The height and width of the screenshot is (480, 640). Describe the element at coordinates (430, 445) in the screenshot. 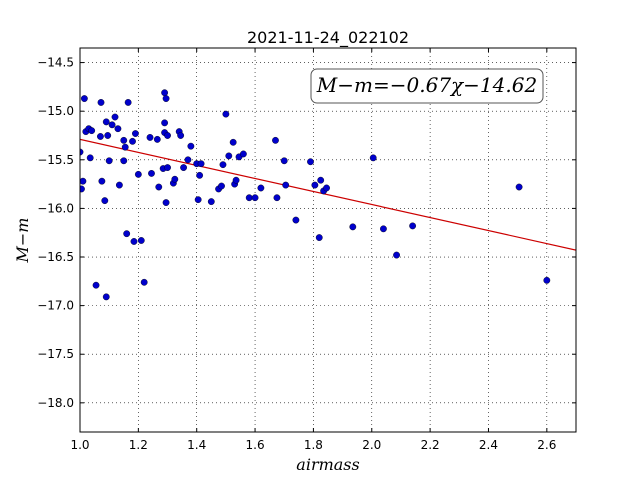

I see `x-tick-label: 2.2` at that location.